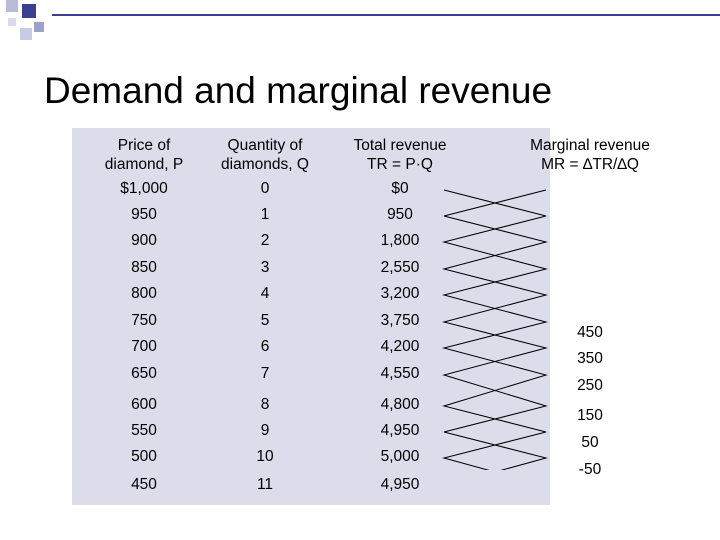 This screenshot has width=720, height=540. I want to click on cell-tr: 3,200, so click(400, 293).